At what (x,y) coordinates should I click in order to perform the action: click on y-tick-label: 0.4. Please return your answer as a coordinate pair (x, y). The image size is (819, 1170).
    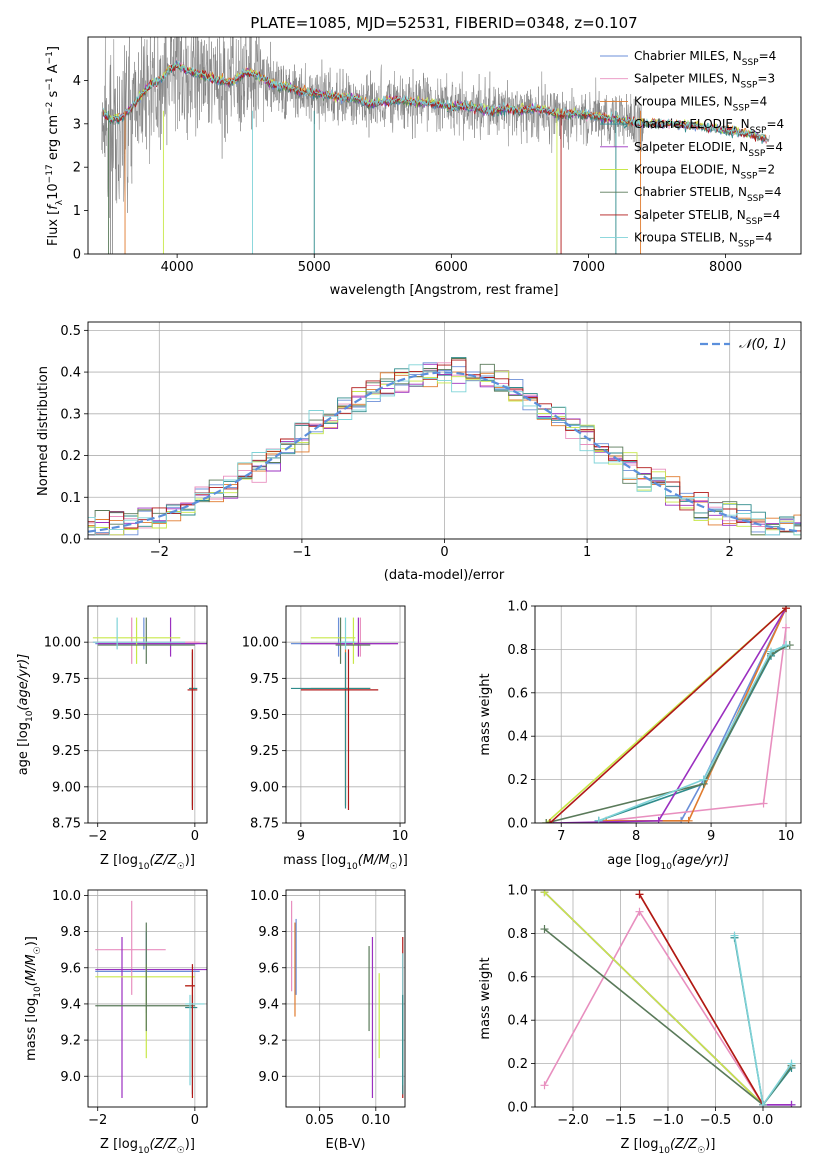
    Looking at the image, I should click on (70, 373).